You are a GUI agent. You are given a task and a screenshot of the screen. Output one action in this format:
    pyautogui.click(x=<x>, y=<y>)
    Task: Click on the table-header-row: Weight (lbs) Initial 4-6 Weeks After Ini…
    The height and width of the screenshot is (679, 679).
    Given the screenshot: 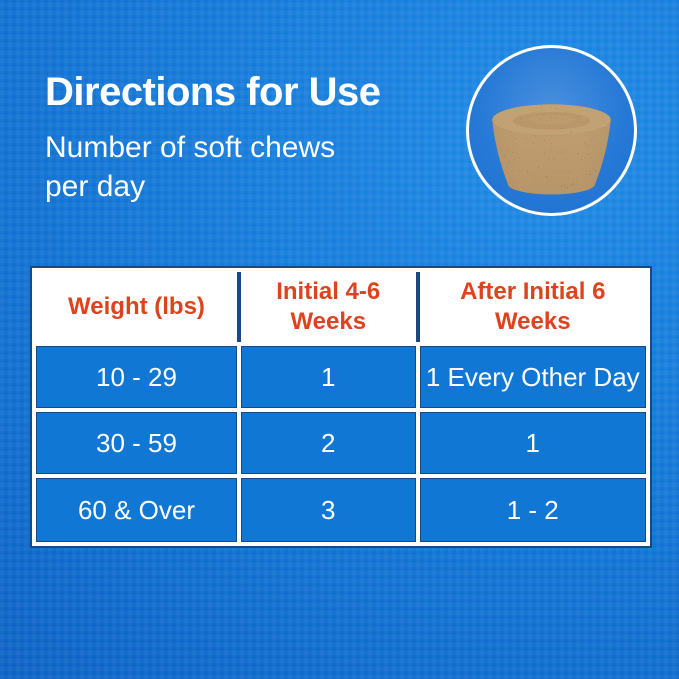 What is the action you would take?
    pyautogui.click(x=341, y=307)
    